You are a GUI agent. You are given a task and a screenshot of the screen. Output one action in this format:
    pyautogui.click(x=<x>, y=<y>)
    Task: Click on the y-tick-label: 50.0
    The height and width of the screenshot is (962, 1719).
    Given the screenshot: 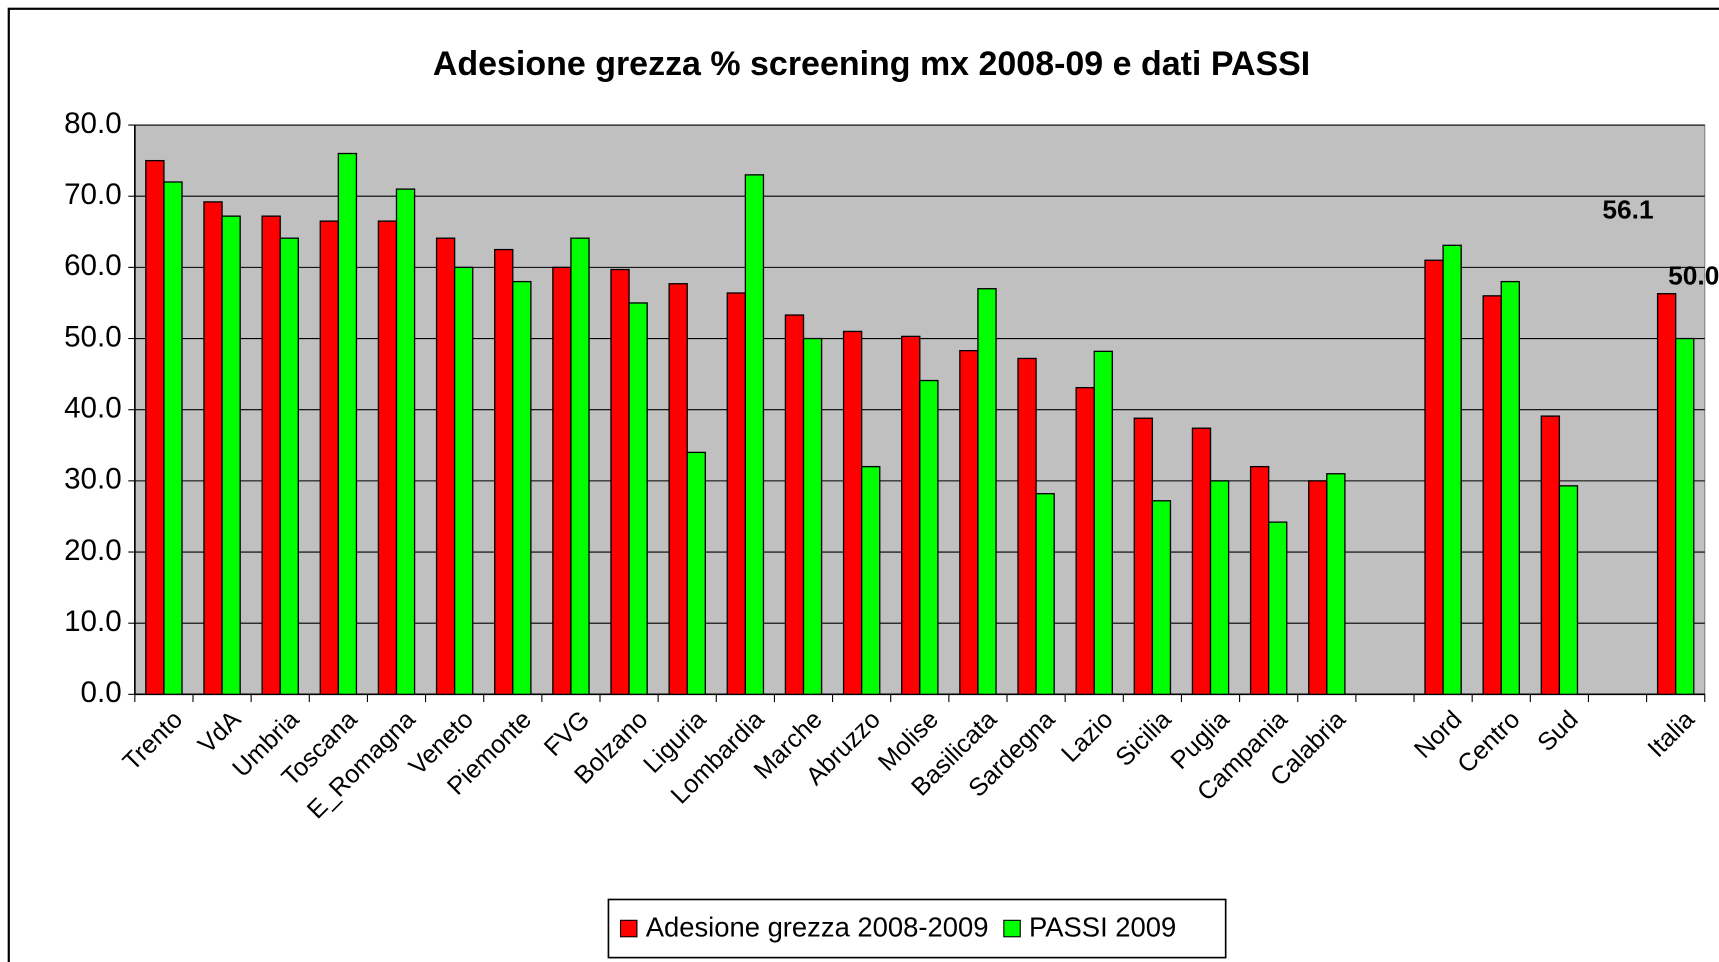 What is the action you would take?
    pyautogui.click(x=93, y=336)
    